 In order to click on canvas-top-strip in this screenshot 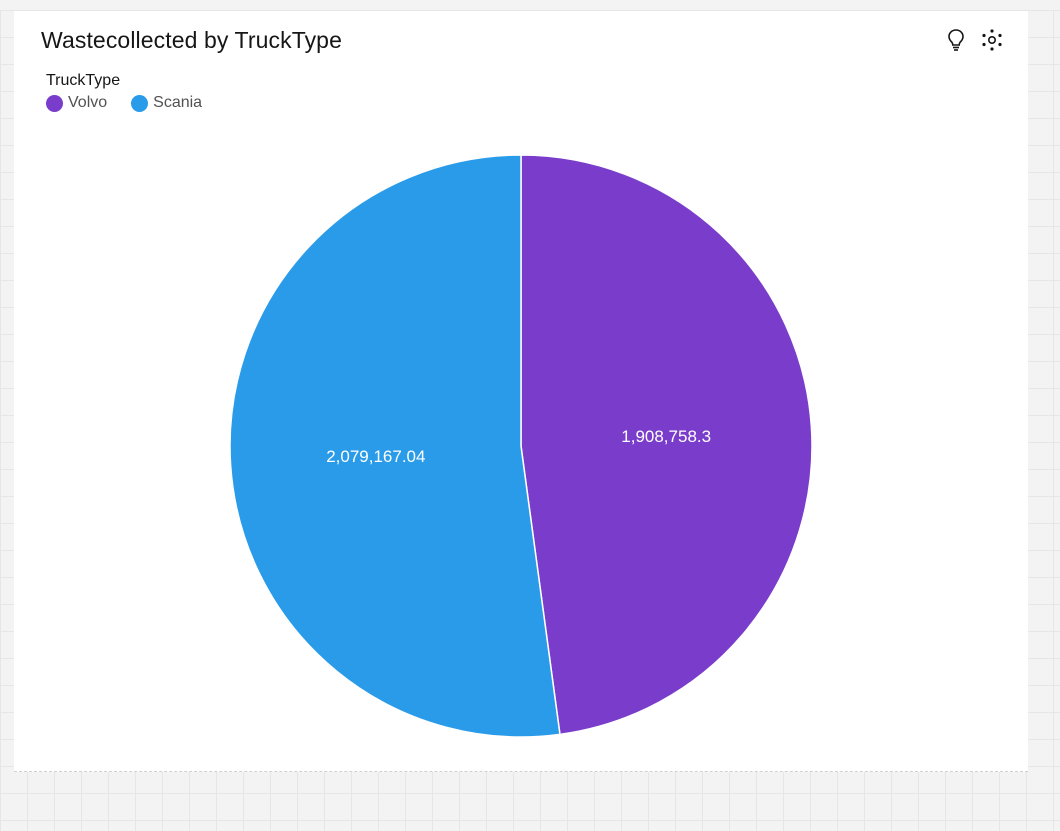, I will do `click(530, 5)`.